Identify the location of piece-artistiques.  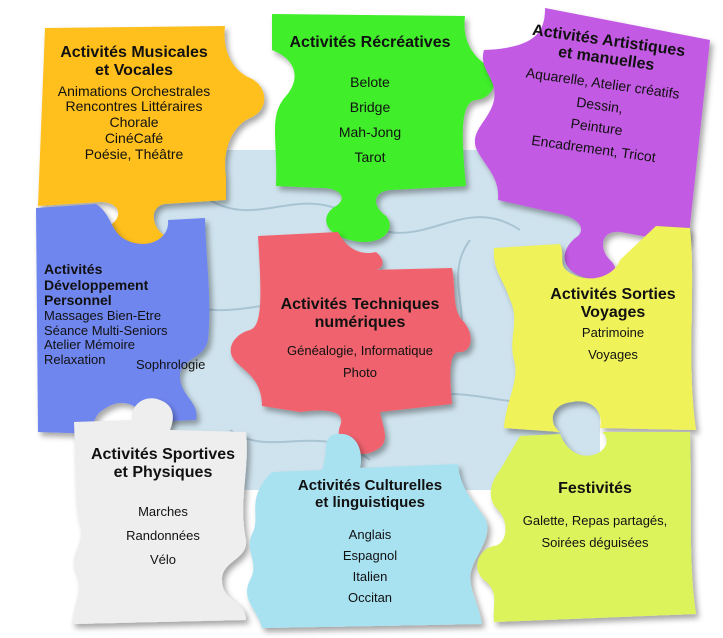
(592, 144).